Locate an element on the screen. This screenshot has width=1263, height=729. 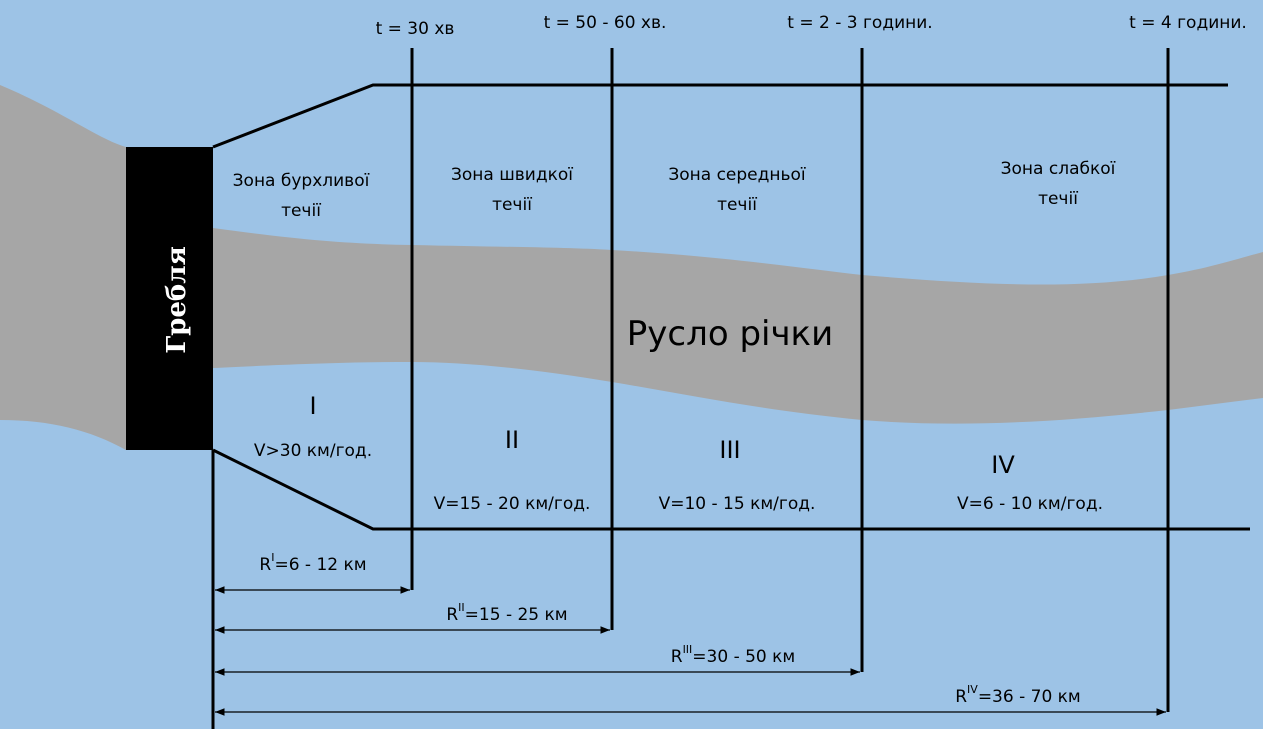
river-upstream is located at coordinates (63, 267).